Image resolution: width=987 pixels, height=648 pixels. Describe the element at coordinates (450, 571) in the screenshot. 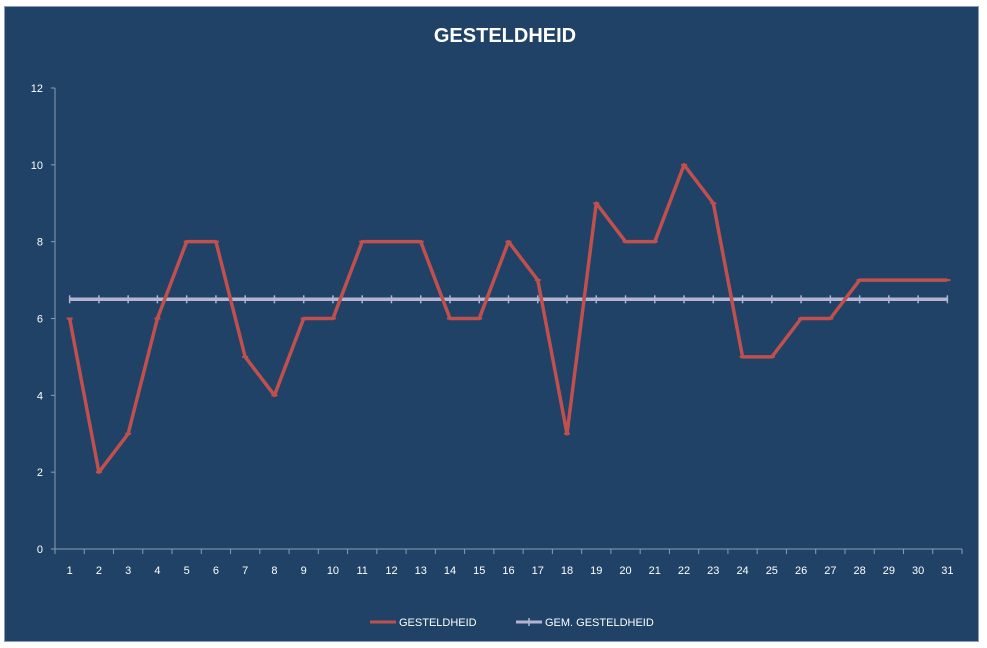

I see `x-tick-label: 14` at that location.